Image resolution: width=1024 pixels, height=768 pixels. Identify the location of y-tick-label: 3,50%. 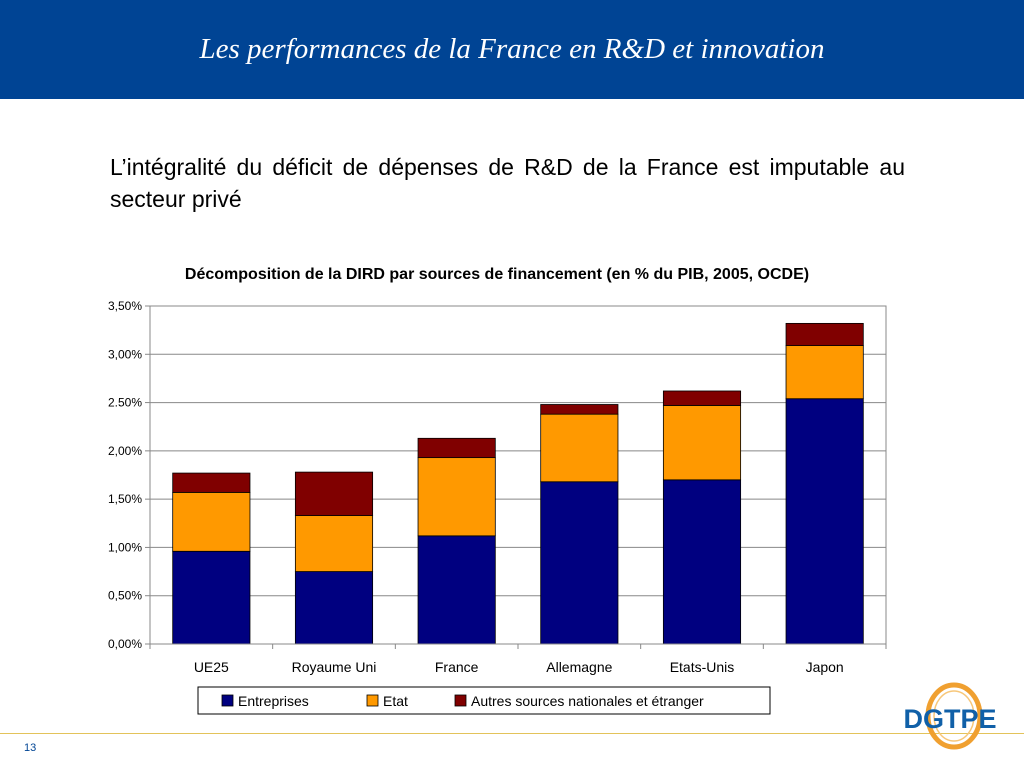
(125, 306).